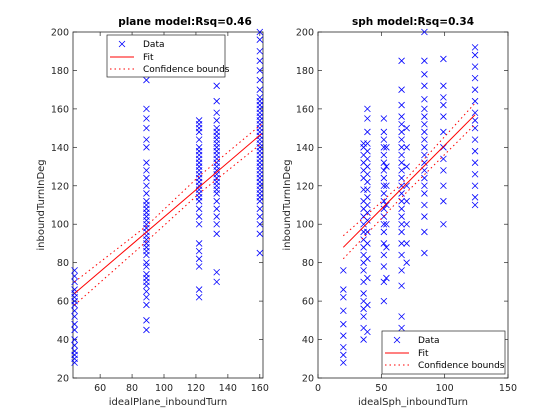 Image resolution: width=560 pixels, height=420 pixels. Describe the element at coordinates (63, 340) in the screenshot. I see `plane-model-y-tick-label: 40` at that location.